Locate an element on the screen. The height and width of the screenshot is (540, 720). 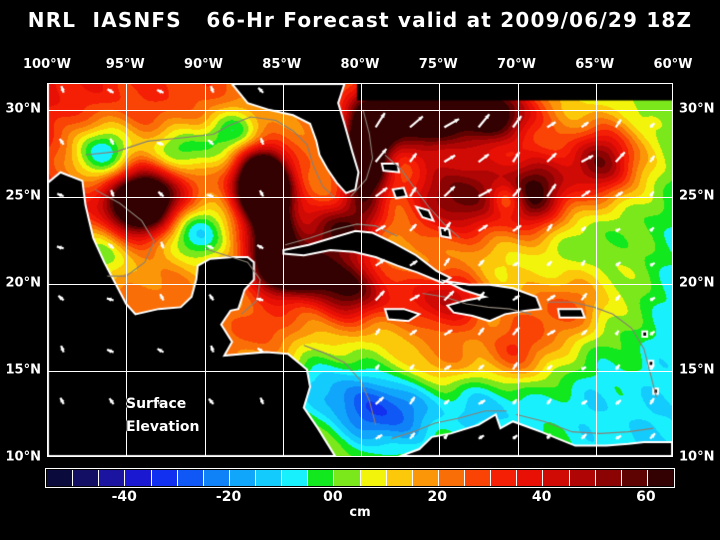
lon-tick-3: 85°W is located at coordinates (282, 64).